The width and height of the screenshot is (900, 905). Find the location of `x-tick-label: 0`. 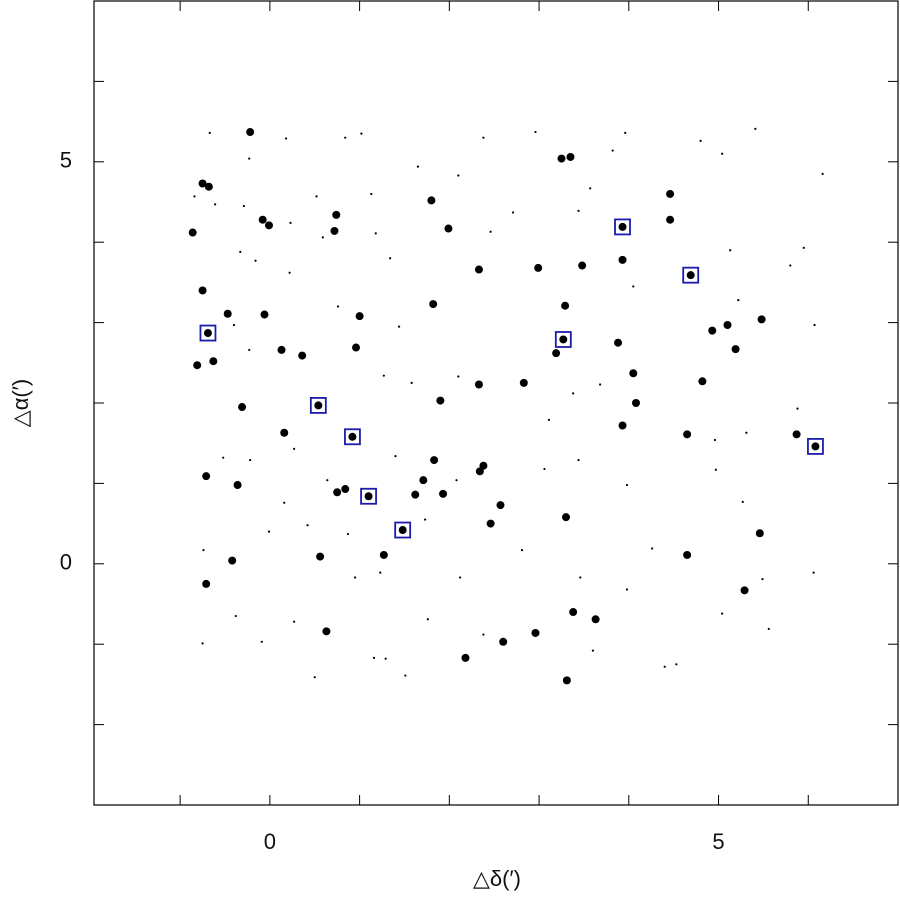

x-tick-label: 0 is located at coordinates (270, 841).